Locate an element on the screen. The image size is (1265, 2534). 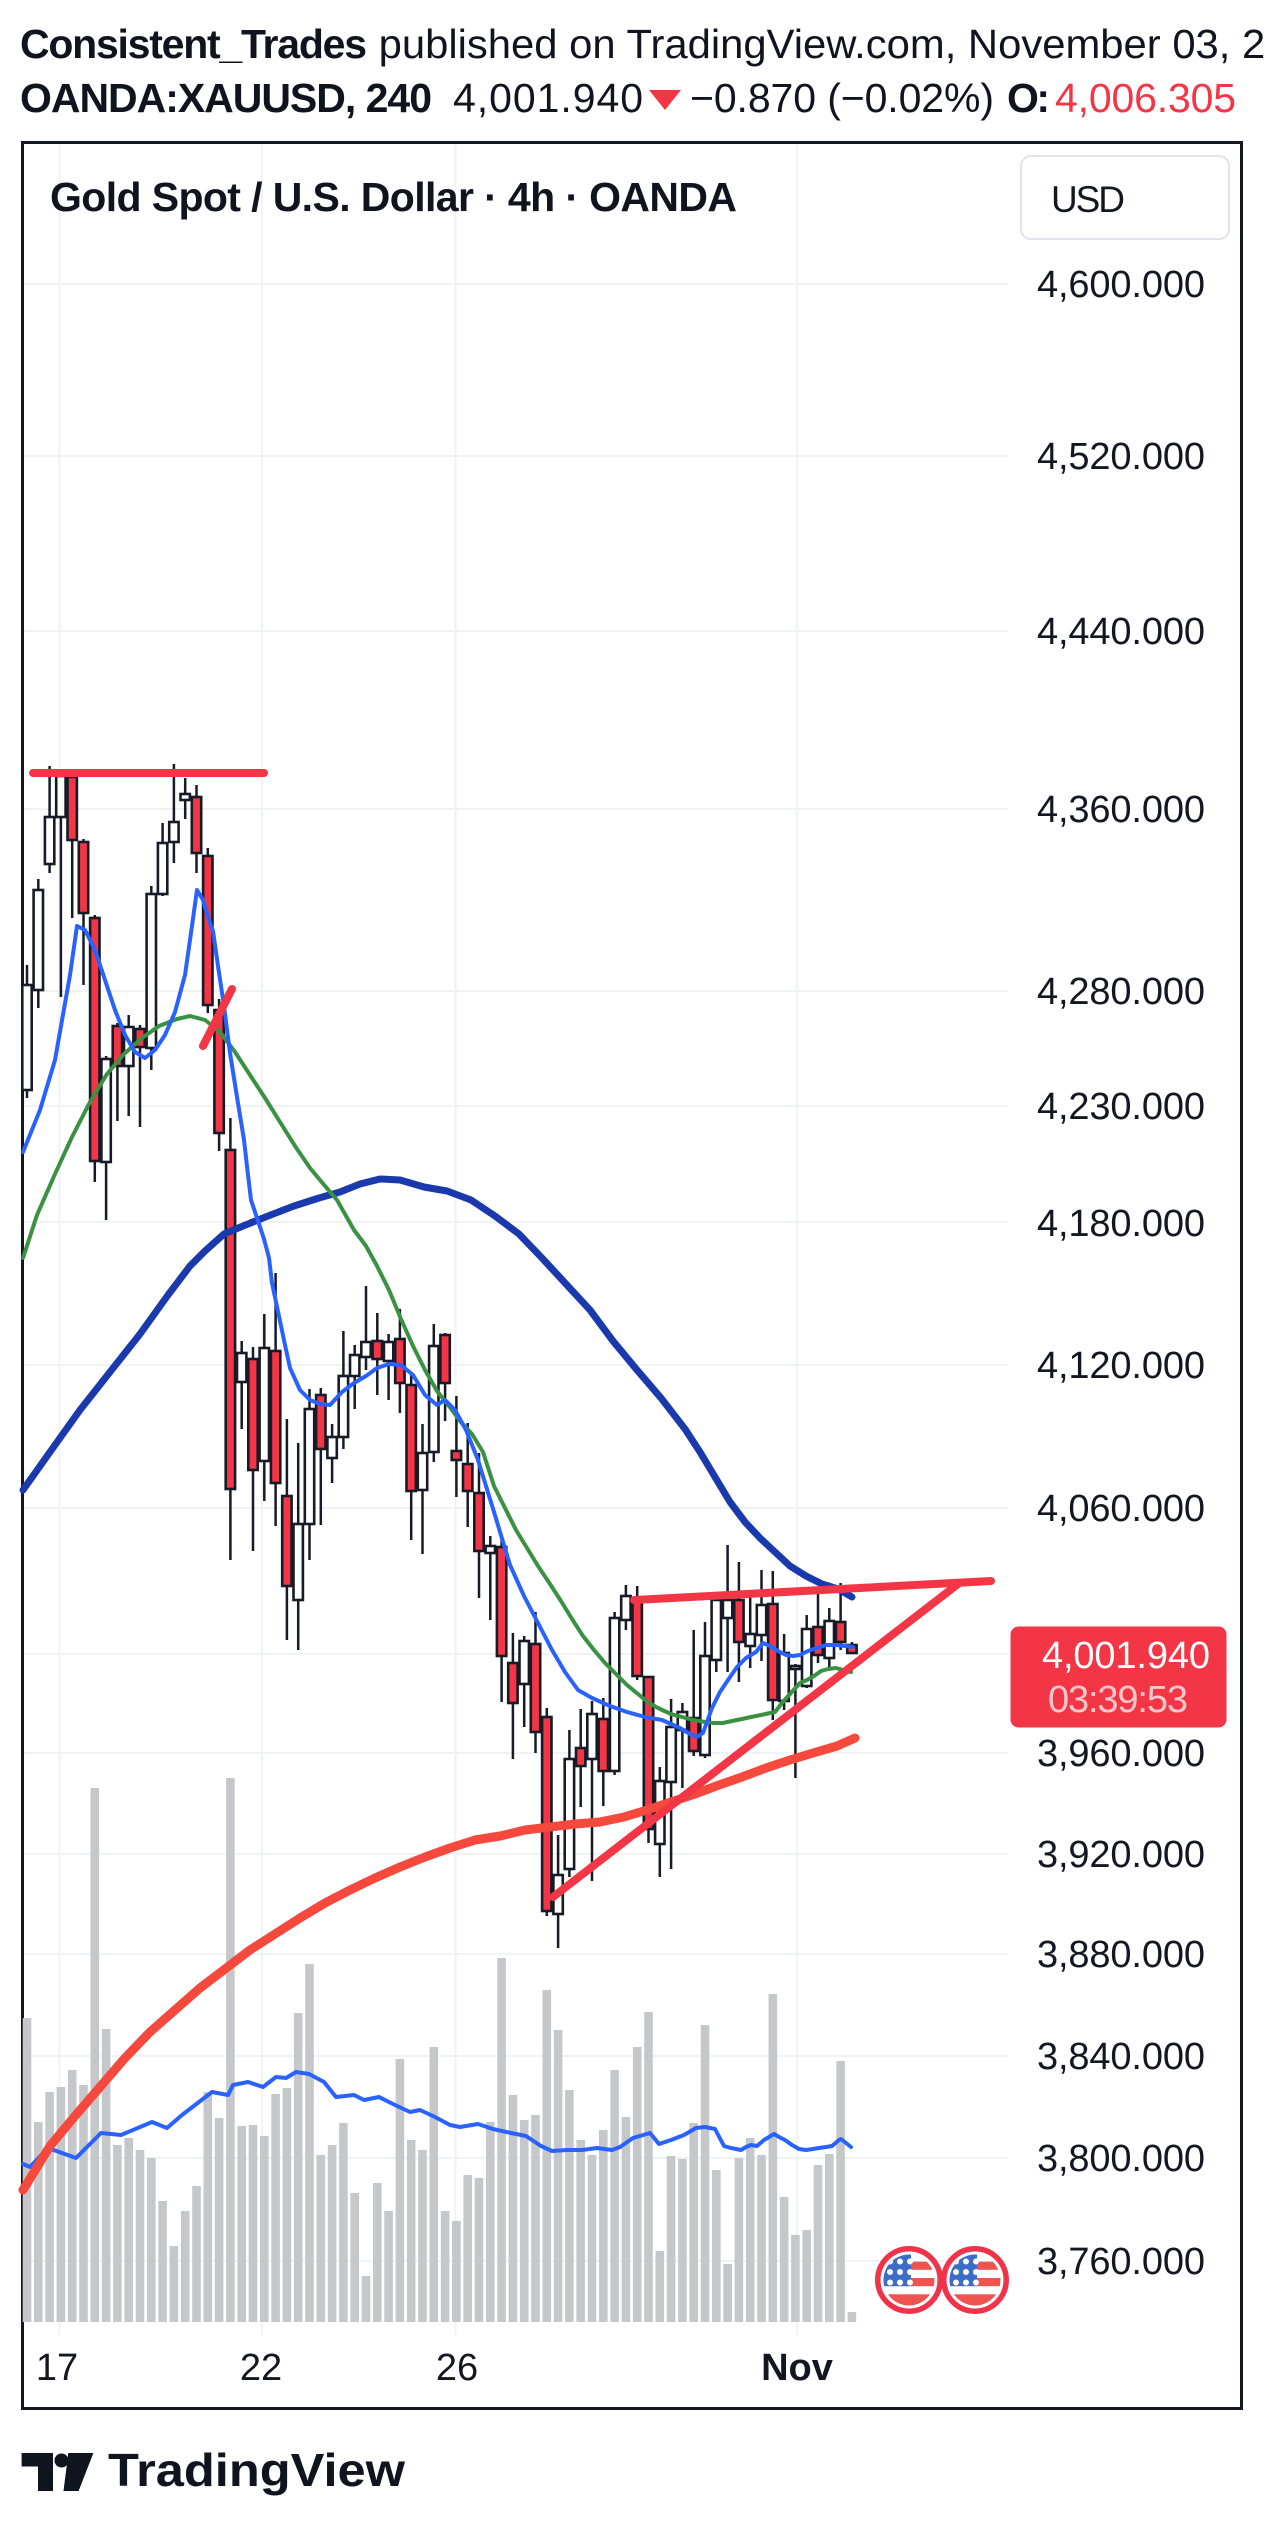
svg-text: 4,006.305 is located at coordinates (1145, 98).